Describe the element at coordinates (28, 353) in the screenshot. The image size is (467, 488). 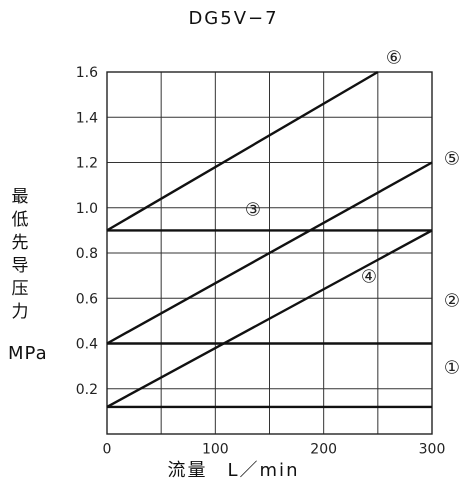
I see `y-axis-unit: MPa` at that location.